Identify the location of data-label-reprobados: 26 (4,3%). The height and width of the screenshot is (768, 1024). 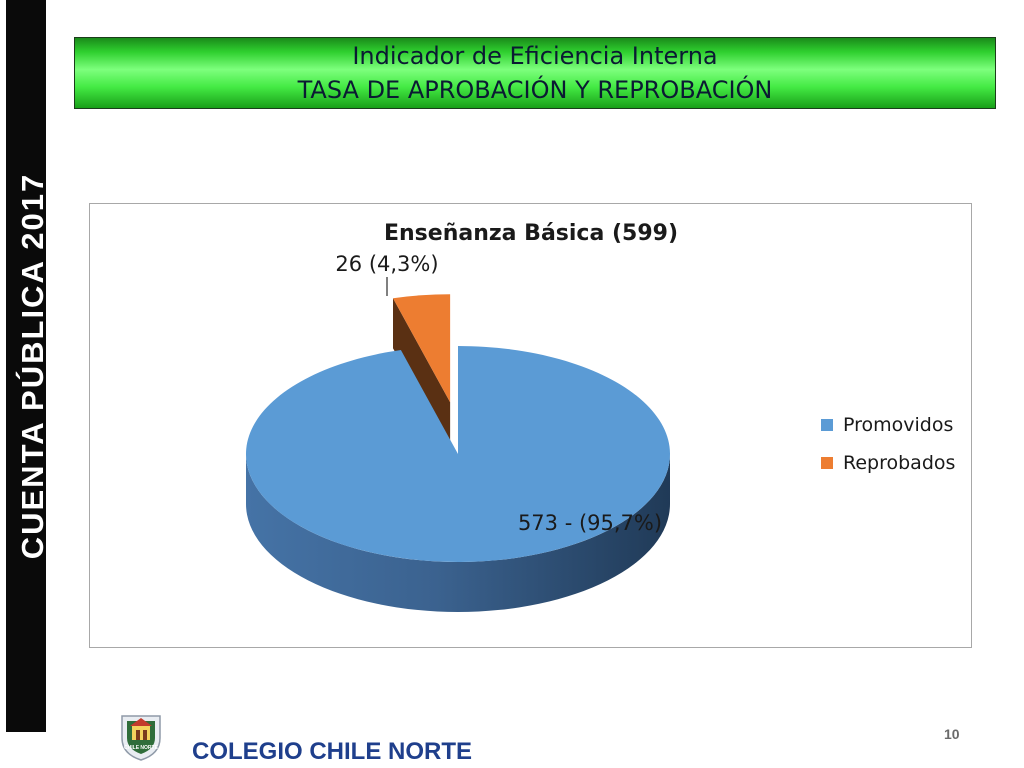
(386, 264).